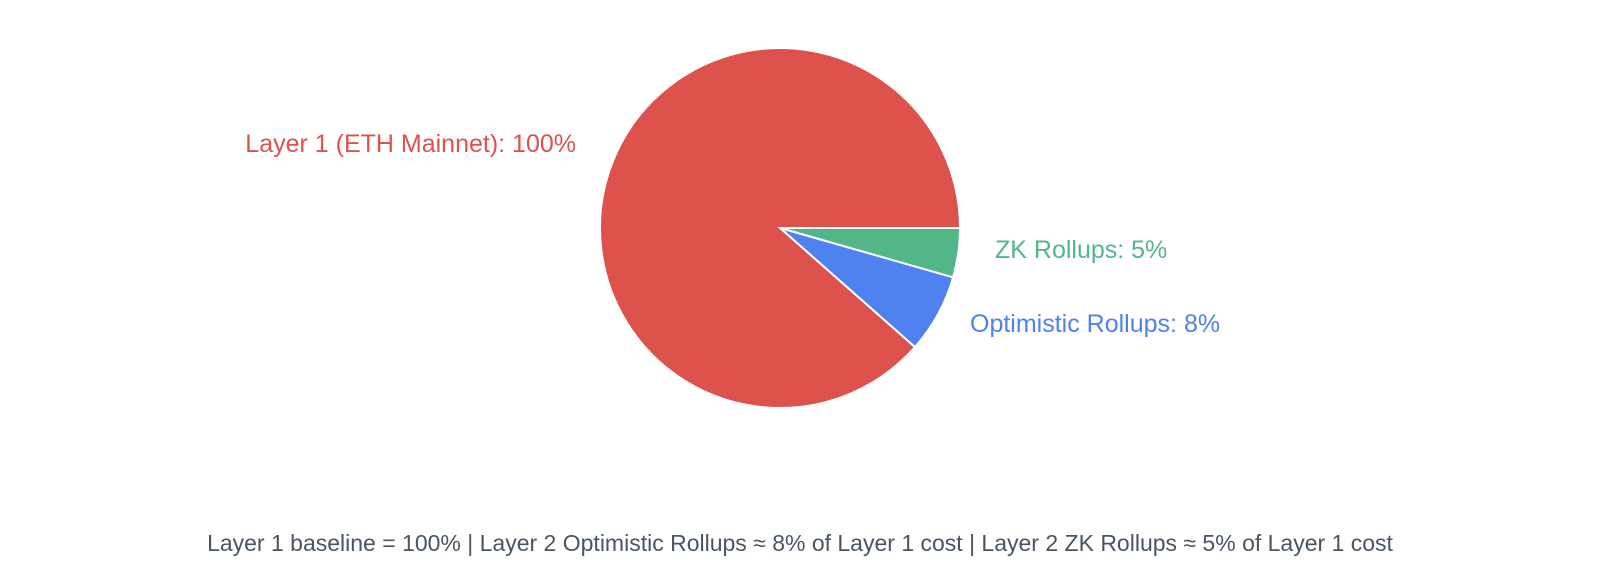  What do you see at coordinates (1095, 324) in the screenshot?
I see `slice-label: Optimistic Rollups: 8%` at bounding box center [1095, 324].